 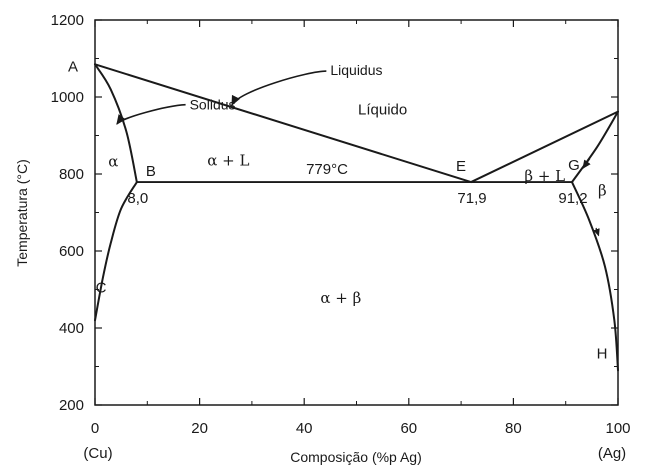 I want to click on point-label-b: B, so click(x=151, y=171).